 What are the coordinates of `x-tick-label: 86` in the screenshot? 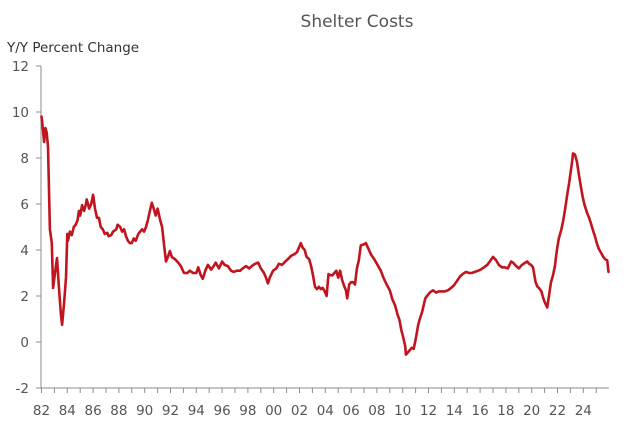 It's located at (93, 411).